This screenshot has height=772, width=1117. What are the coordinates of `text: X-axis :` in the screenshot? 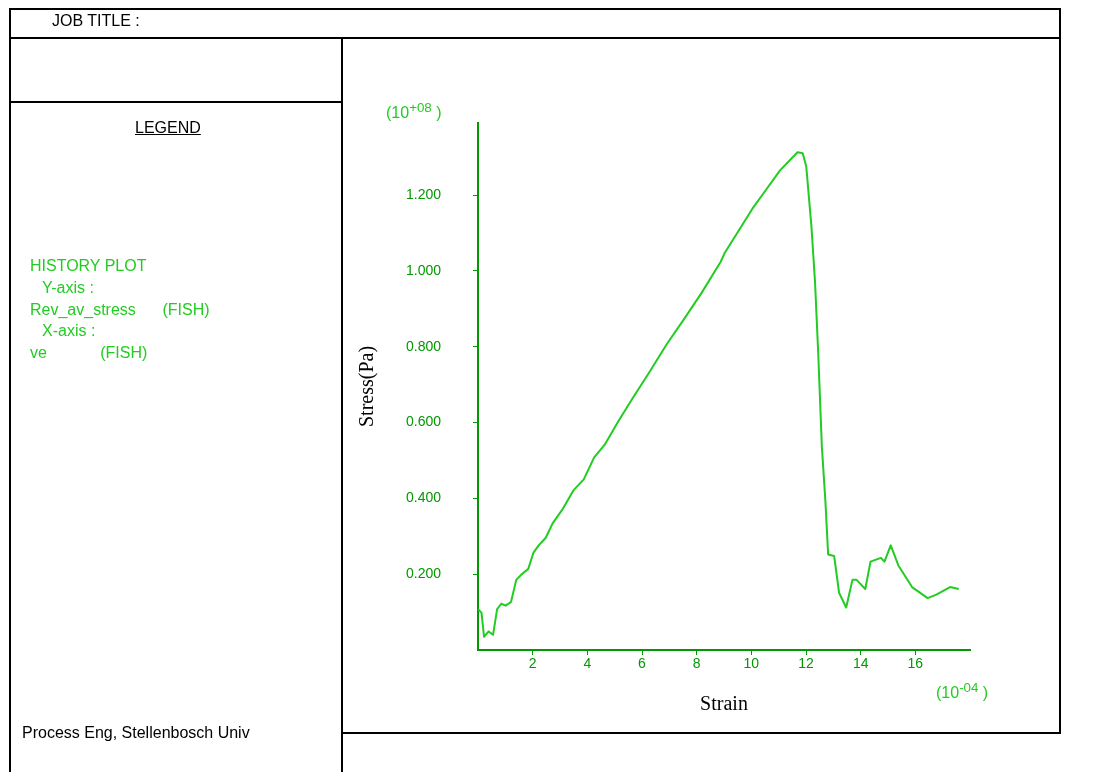 It's located at (69, 331).